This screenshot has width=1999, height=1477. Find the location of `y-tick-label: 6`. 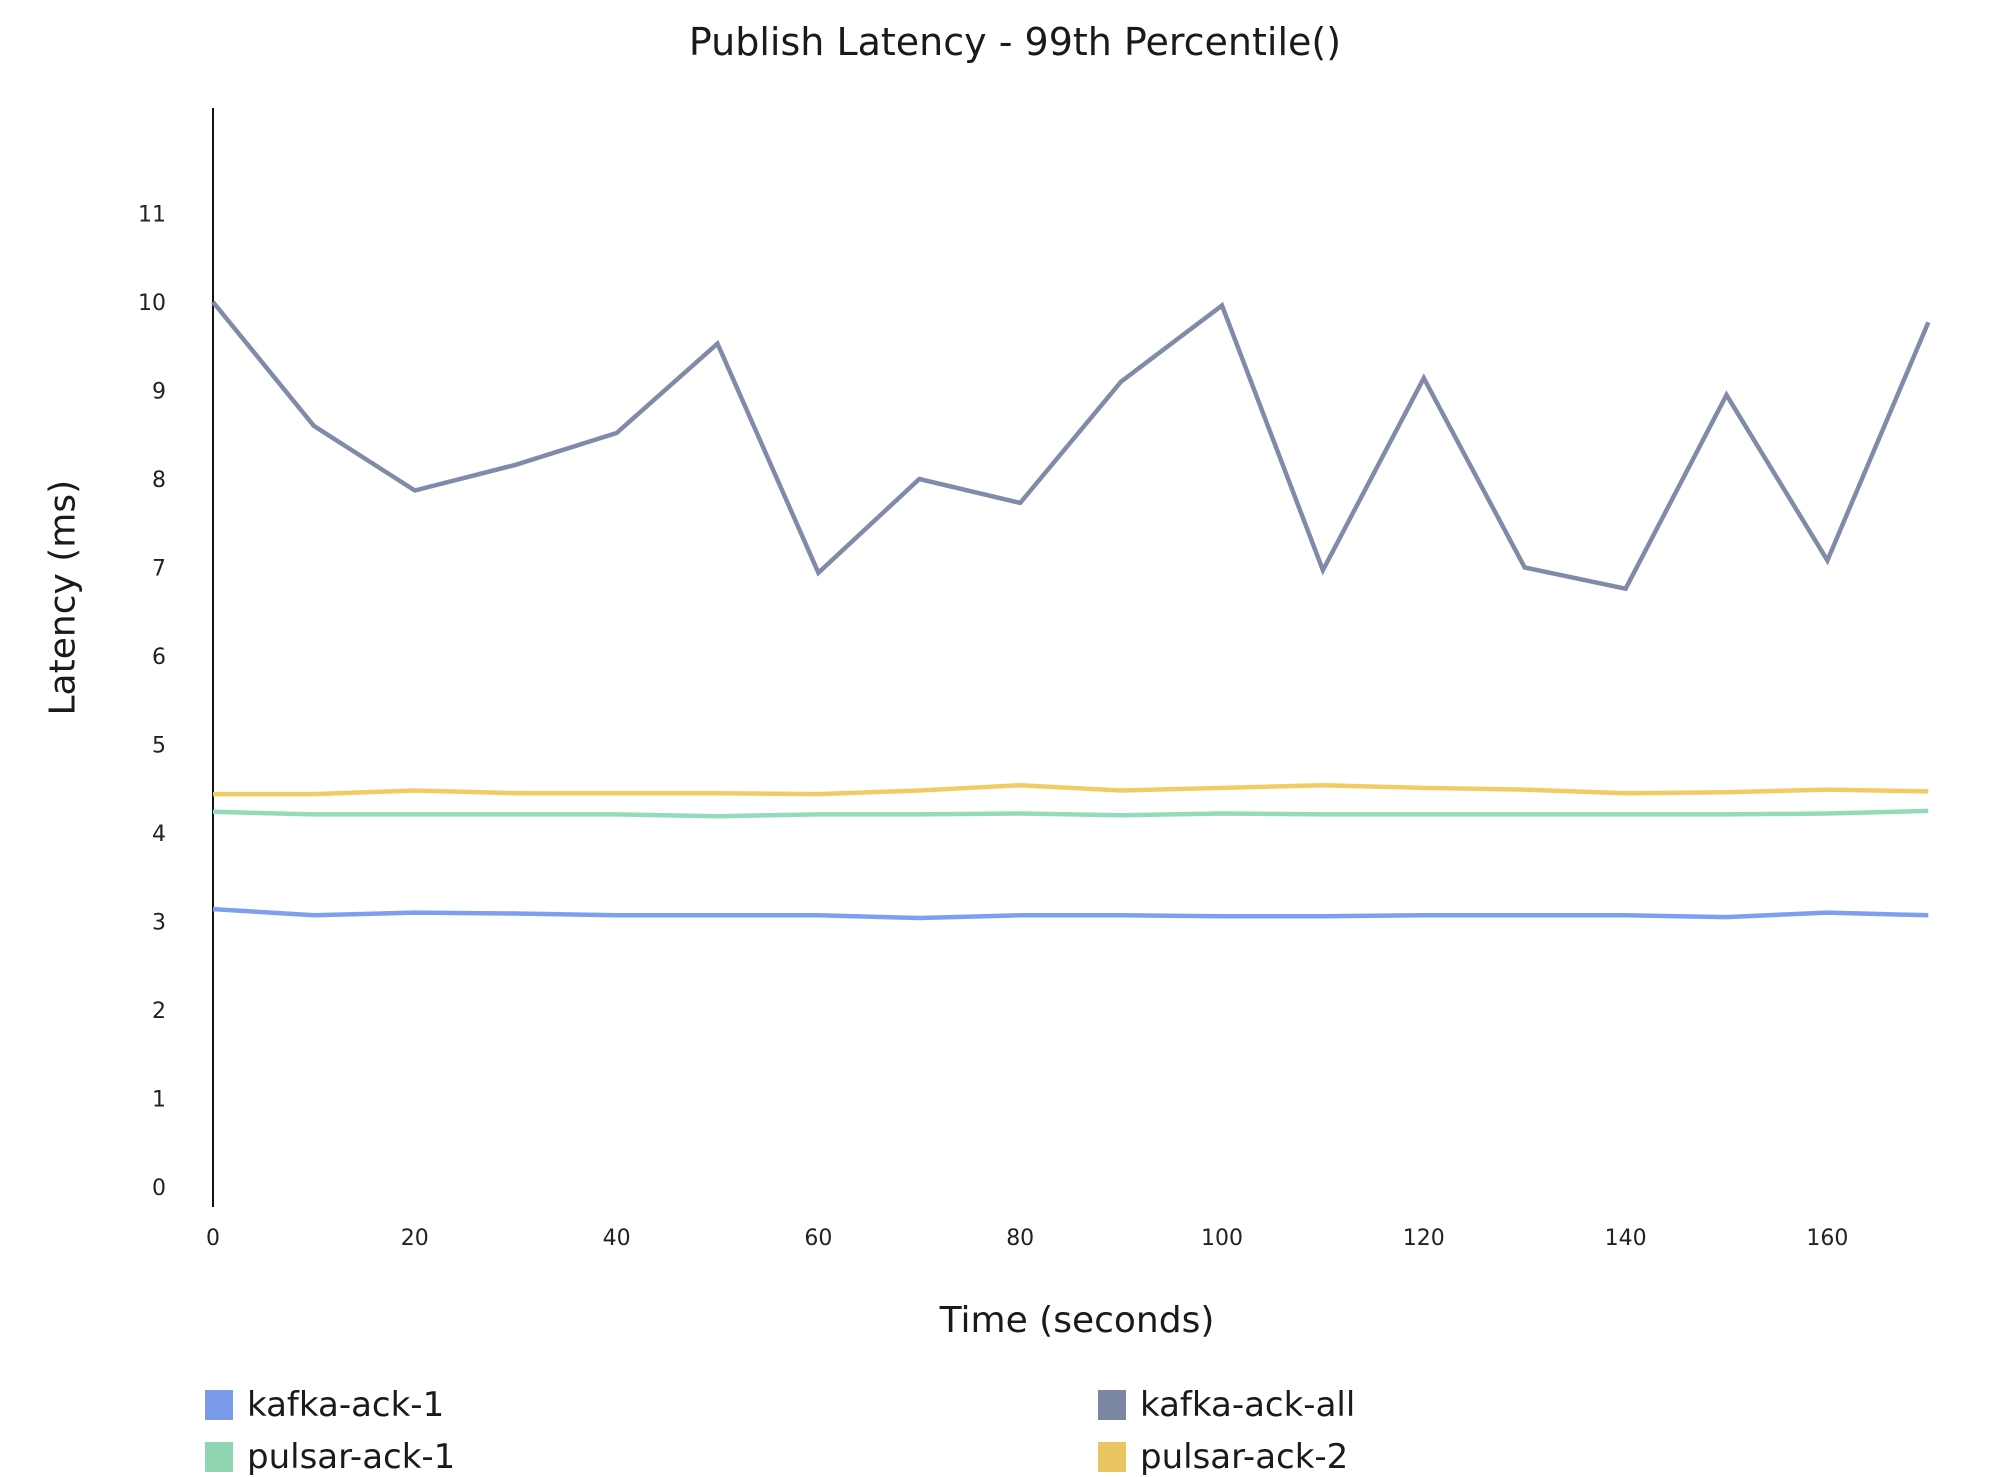

y-tick-label: 6 is located at coordinates (159, 657).